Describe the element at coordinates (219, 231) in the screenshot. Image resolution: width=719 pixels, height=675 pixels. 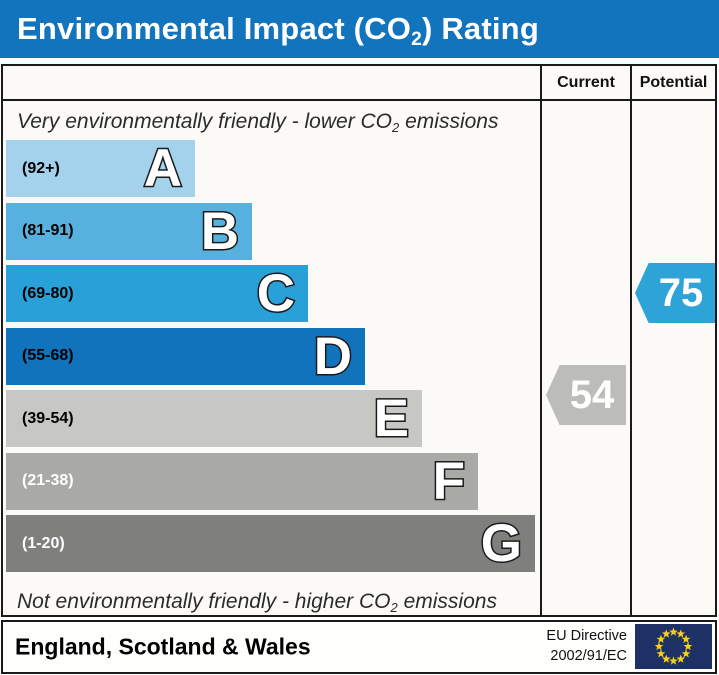
I see `band-letter-b: B` at that location.